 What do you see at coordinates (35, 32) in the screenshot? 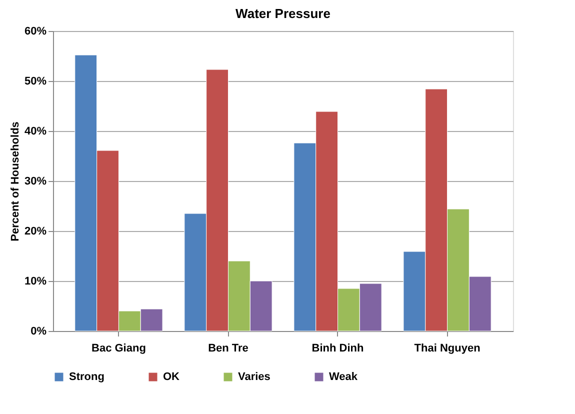
I see `y-tick-label: 60%` at bounding box center [35, 32].